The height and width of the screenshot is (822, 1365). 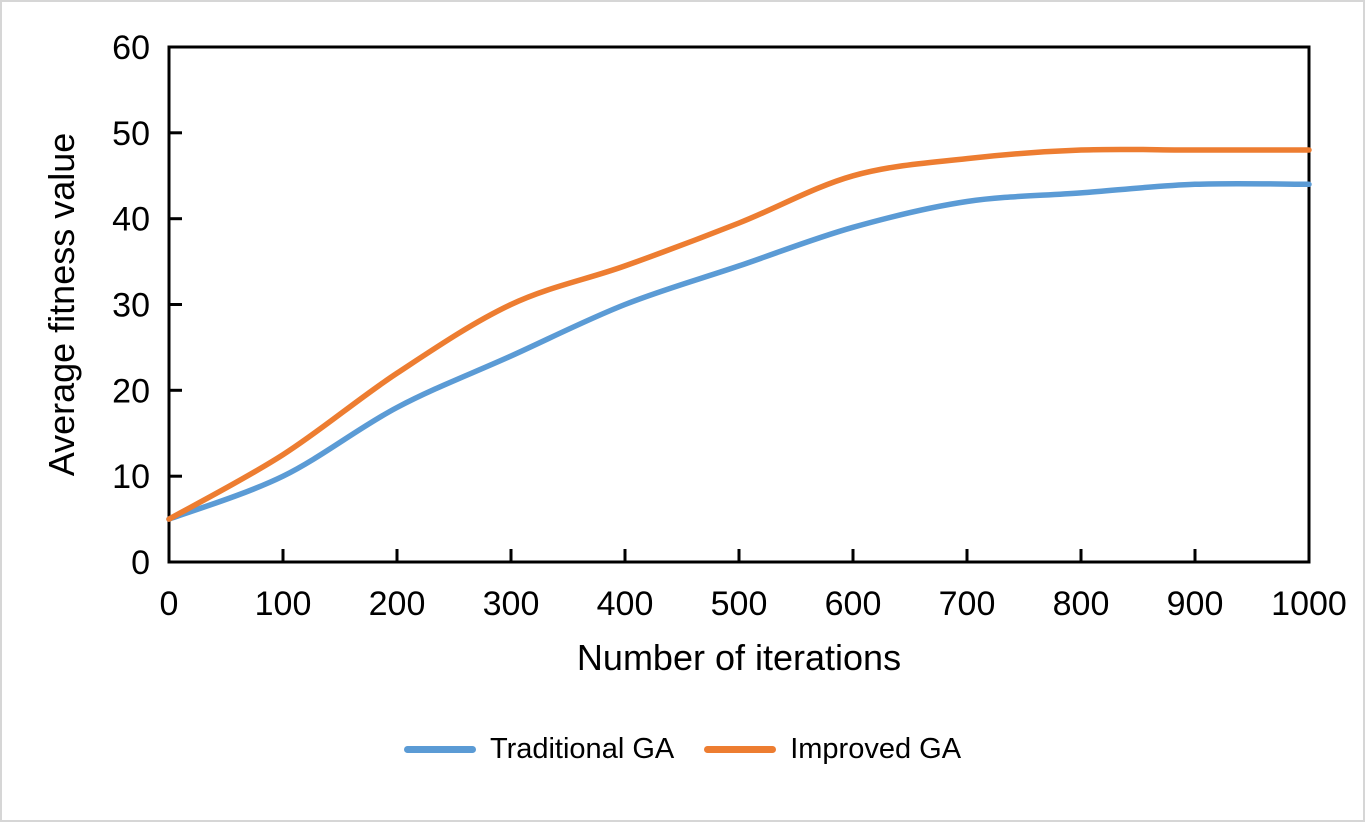 I want to click on x-tick-label: 300, so click(x=511, y=604).